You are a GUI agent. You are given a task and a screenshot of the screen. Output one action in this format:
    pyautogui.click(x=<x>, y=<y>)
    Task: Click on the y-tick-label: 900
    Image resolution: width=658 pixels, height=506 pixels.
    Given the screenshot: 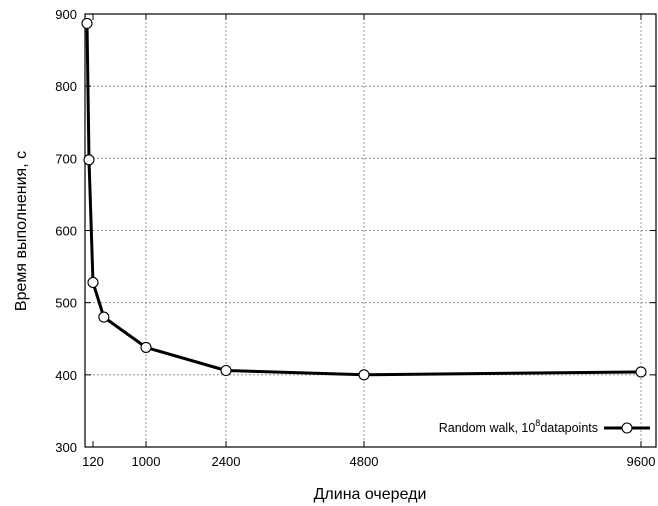 What is the action you would take?
    pyautogui.click(x=66, y=14)
    